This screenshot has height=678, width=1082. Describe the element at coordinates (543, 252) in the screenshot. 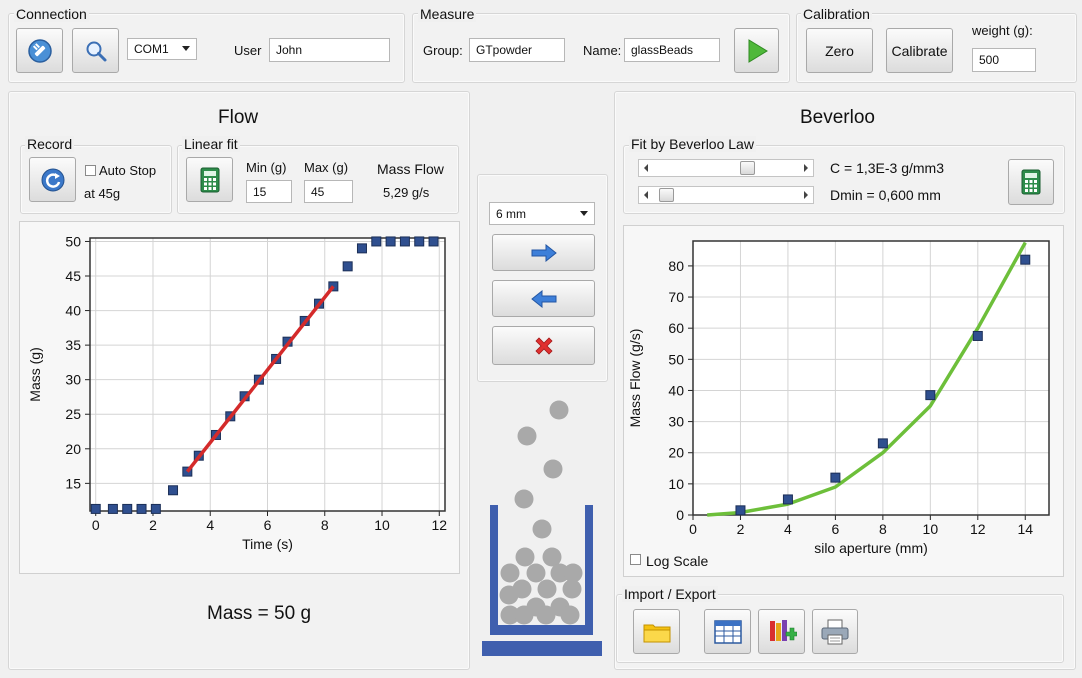

I see `add-aperture-button` at that location.